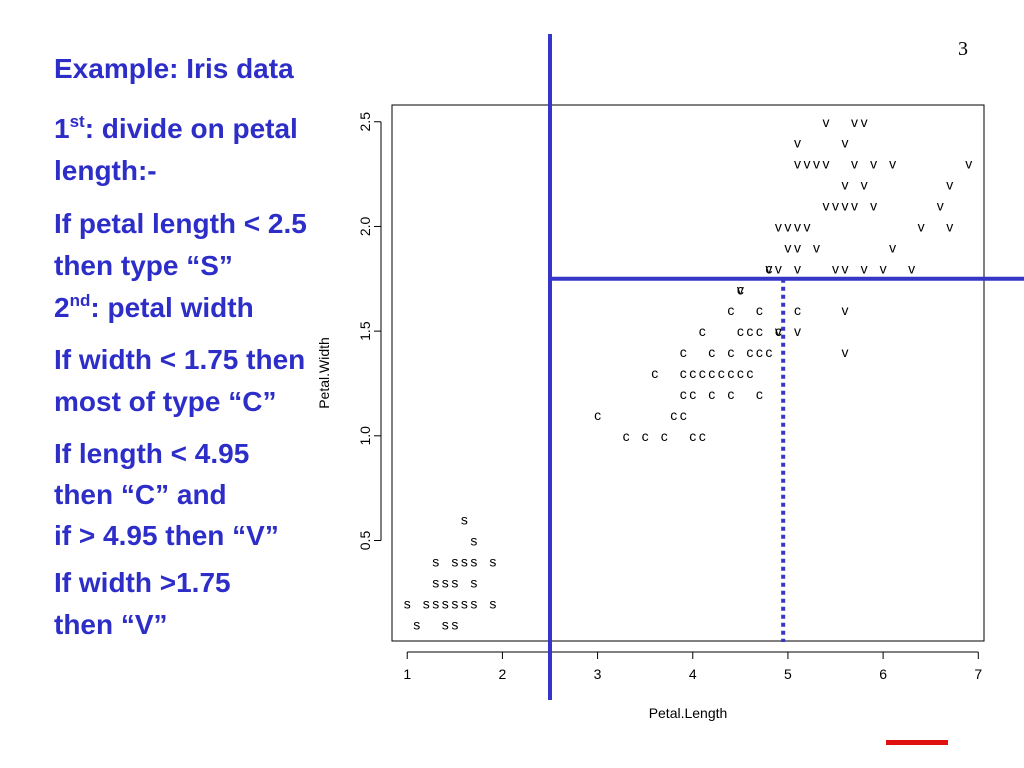 This screenshot has width=1024, height=768. I want to click on y-tick-label: 0.5, so click(365, 541).